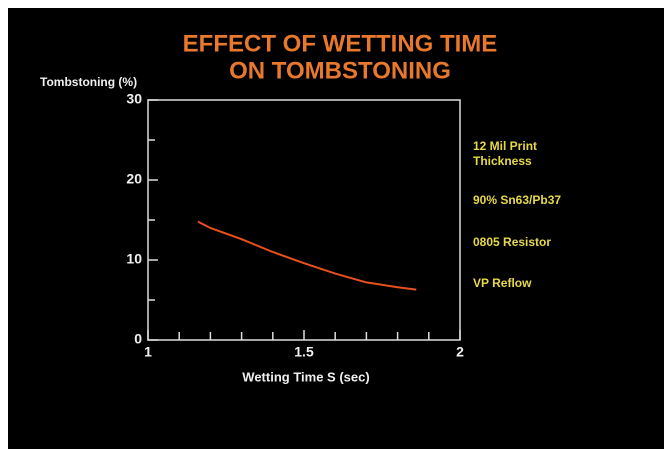 The height and width of the screenshot is (449, 664). Describe the element at coordinates (305, 376) in the screenshot. I see `x-axis-label: Wetting Time S (sec)` at that location.